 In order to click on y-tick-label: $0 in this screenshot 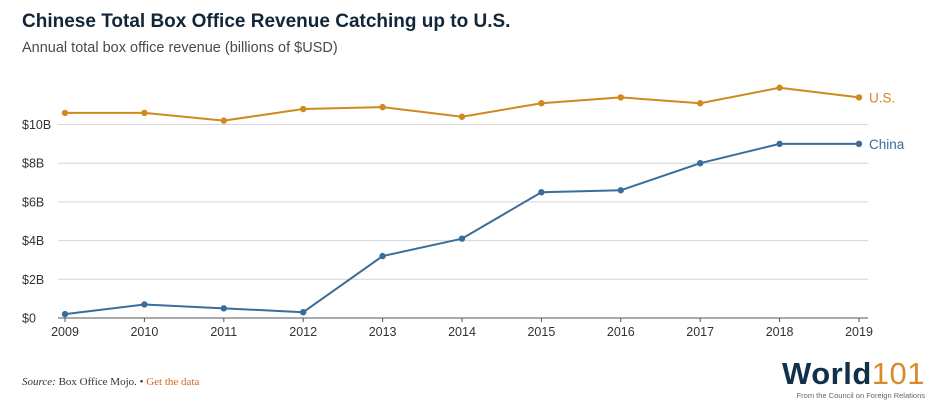, I will do `click(29, 319)`.